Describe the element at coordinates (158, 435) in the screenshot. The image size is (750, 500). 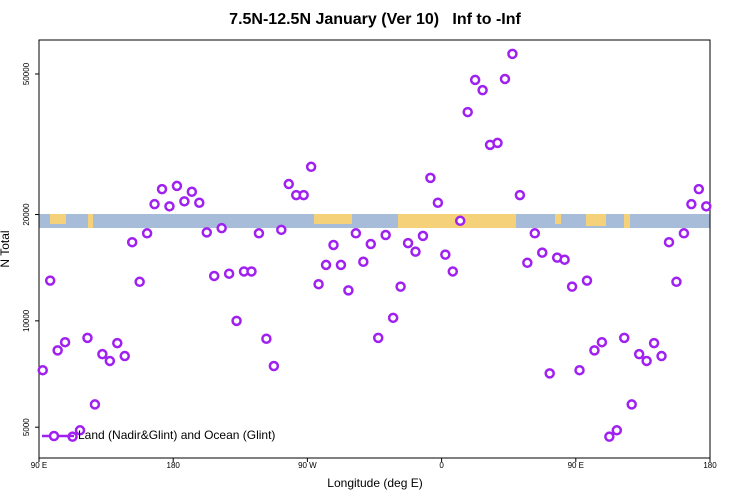
I see `legend: Land (Nadir&Glint) and Ocean (Glint)` at that location.